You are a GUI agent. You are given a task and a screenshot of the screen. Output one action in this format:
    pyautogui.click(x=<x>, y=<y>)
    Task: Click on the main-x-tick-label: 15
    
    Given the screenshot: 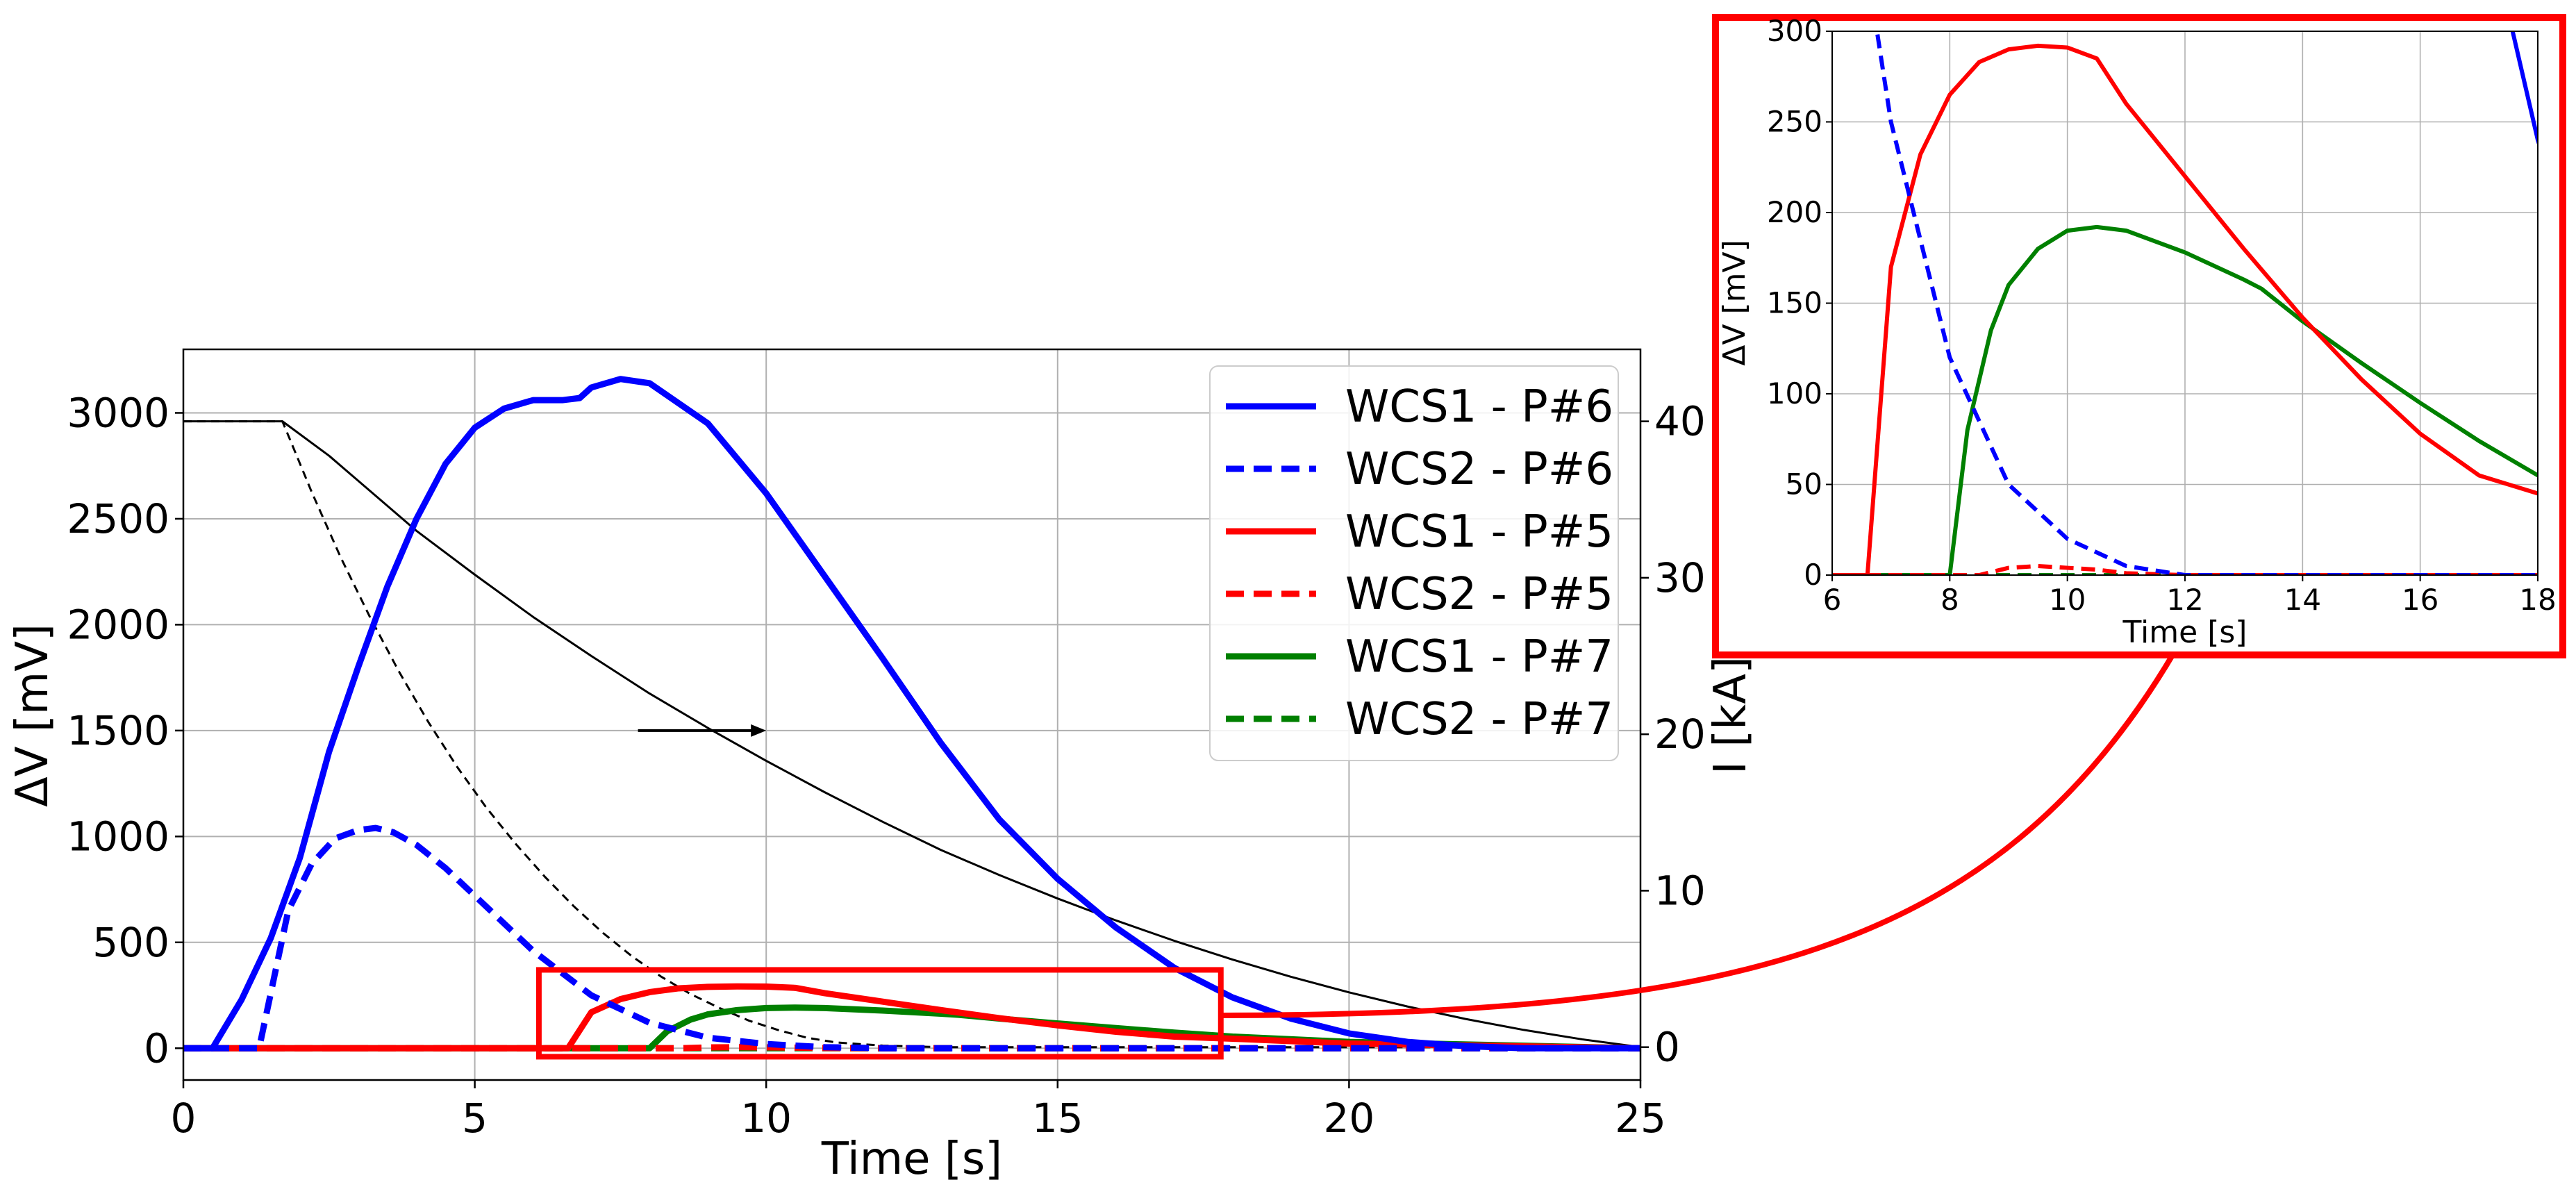 What is the action you would take?
    pyautogui.click(x=1057, y=1118)
    